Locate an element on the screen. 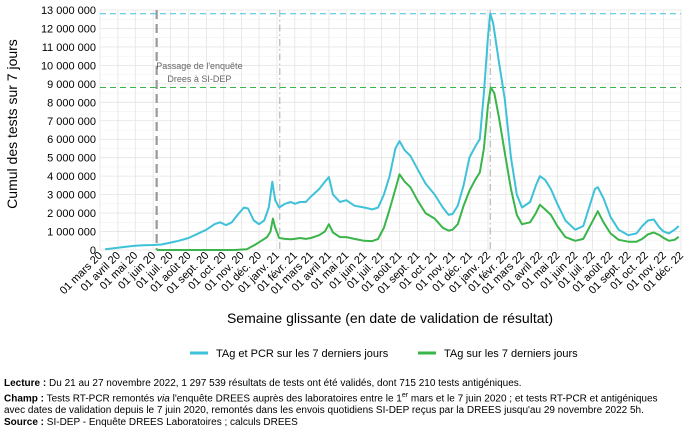 The width and height of the screenshot is (685, 447). note-source-label: Source : is located at coordinates (24, 423).